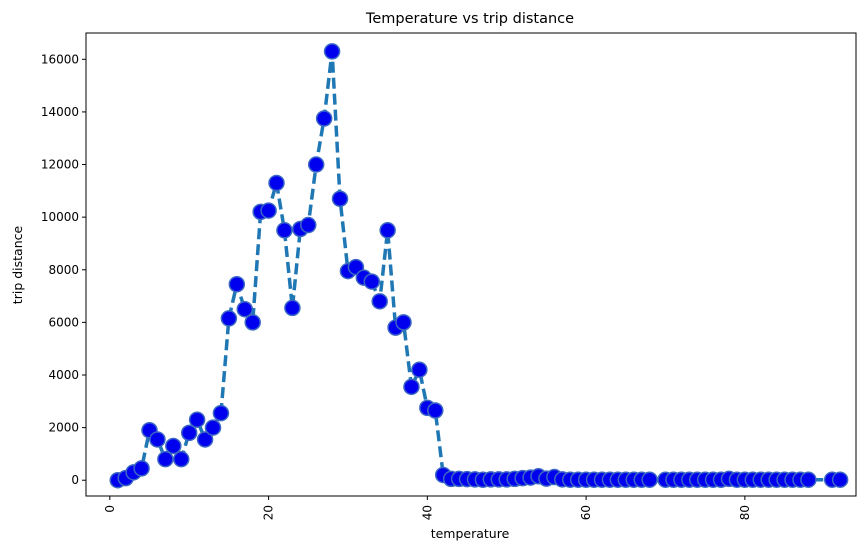 This screenshot has width=868, height=551. I want to click on y-tick-label: 10000, so click(60, 217).